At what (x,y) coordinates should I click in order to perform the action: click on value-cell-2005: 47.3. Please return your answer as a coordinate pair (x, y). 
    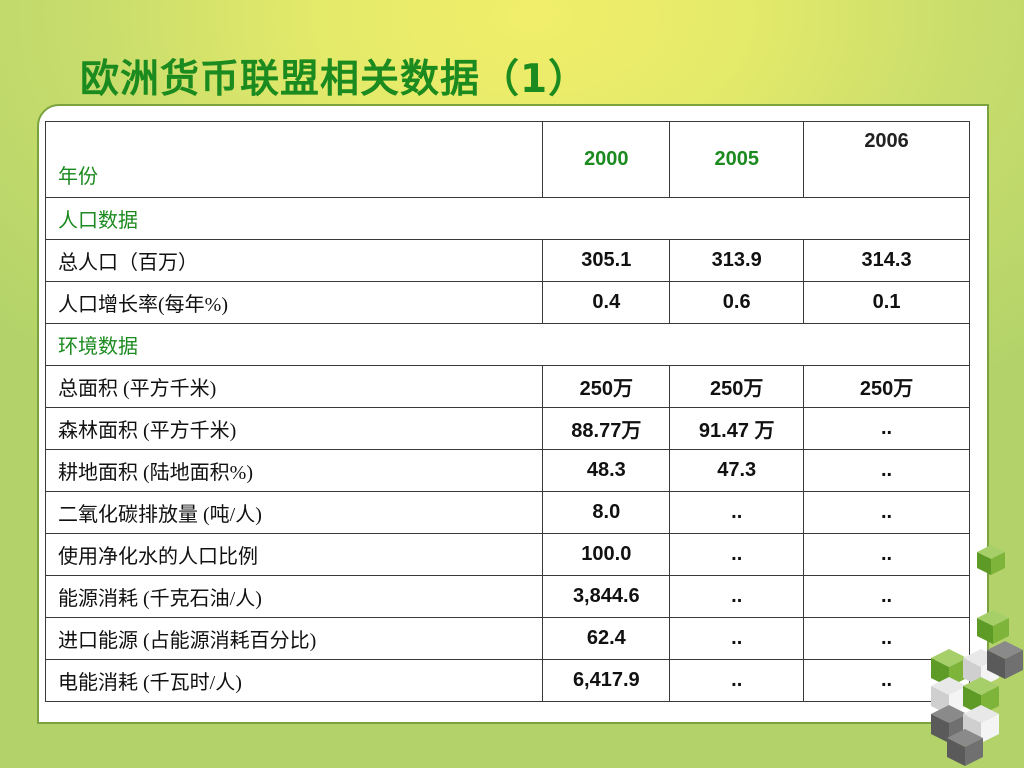
    Looking at the image, I should click on (737, 470).